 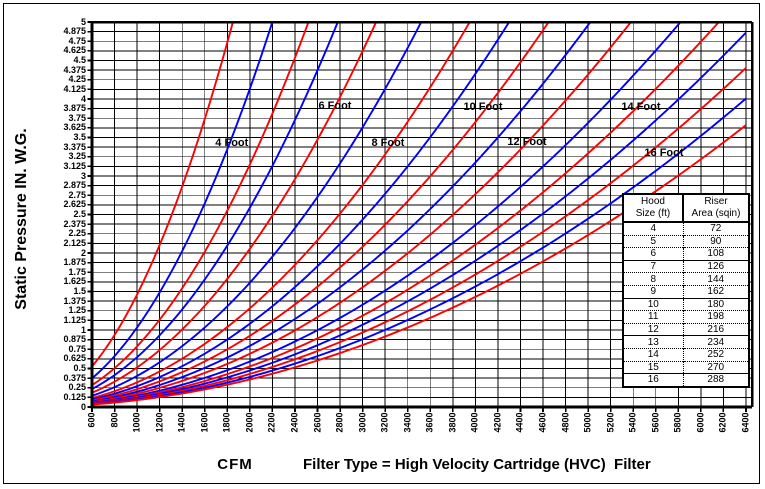 What do you see at coordinates (653, 241) in the screenshot?
I see `hood-size-cell: 5` at bounding box center [653, 241].